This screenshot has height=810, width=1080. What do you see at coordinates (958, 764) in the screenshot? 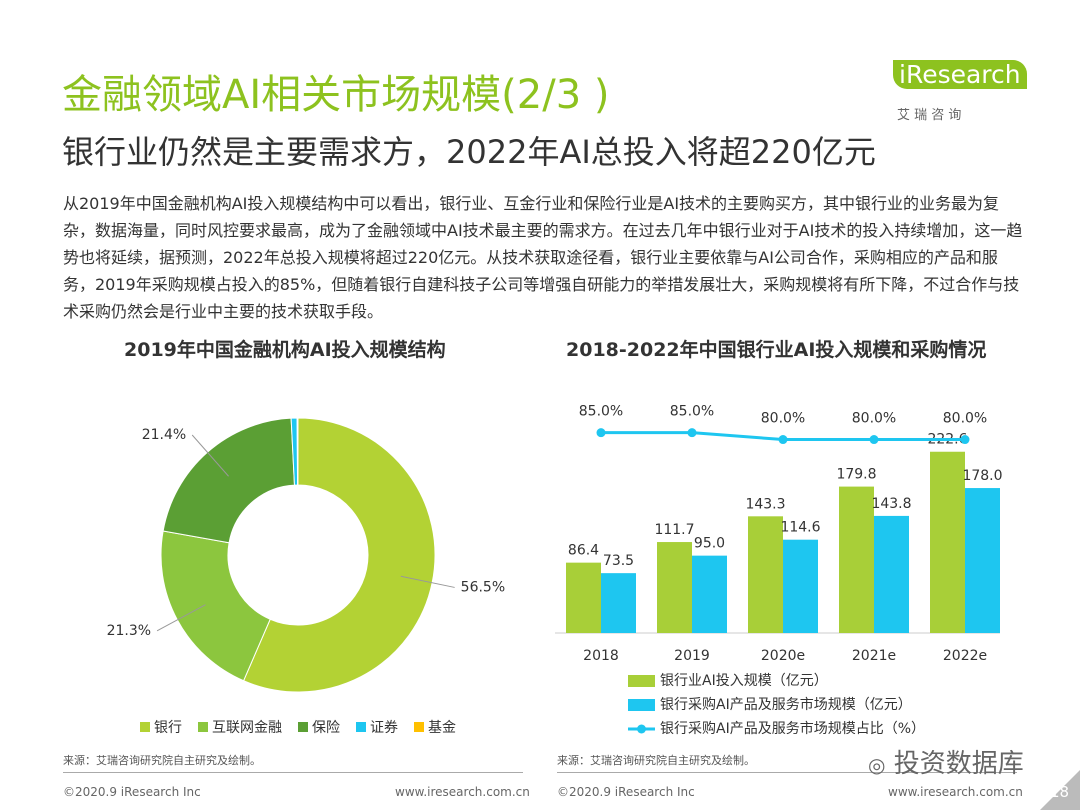
I see `watermark-text: 投资数据库` at bounding box center [958, 764].